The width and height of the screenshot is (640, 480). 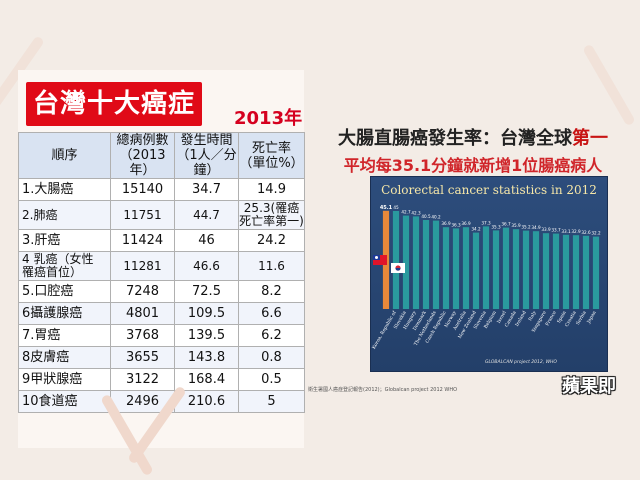 What do you see at coordinates (416, 212) in the screenshot?
I see `chart-value-label: 42.3` at bounding box center [416, 212].